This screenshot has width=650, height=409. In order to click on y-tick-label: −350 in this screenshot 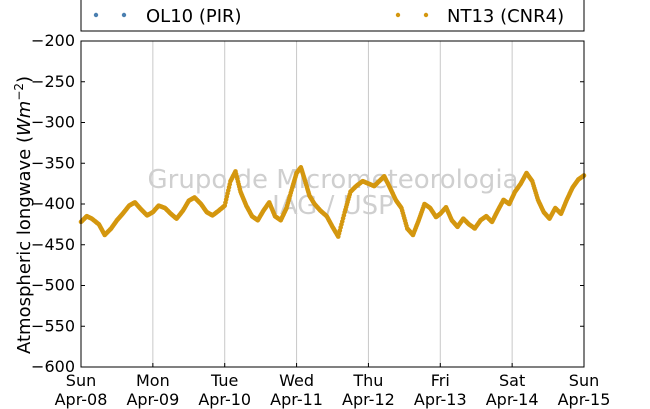, I will do `click(53, 162)`.